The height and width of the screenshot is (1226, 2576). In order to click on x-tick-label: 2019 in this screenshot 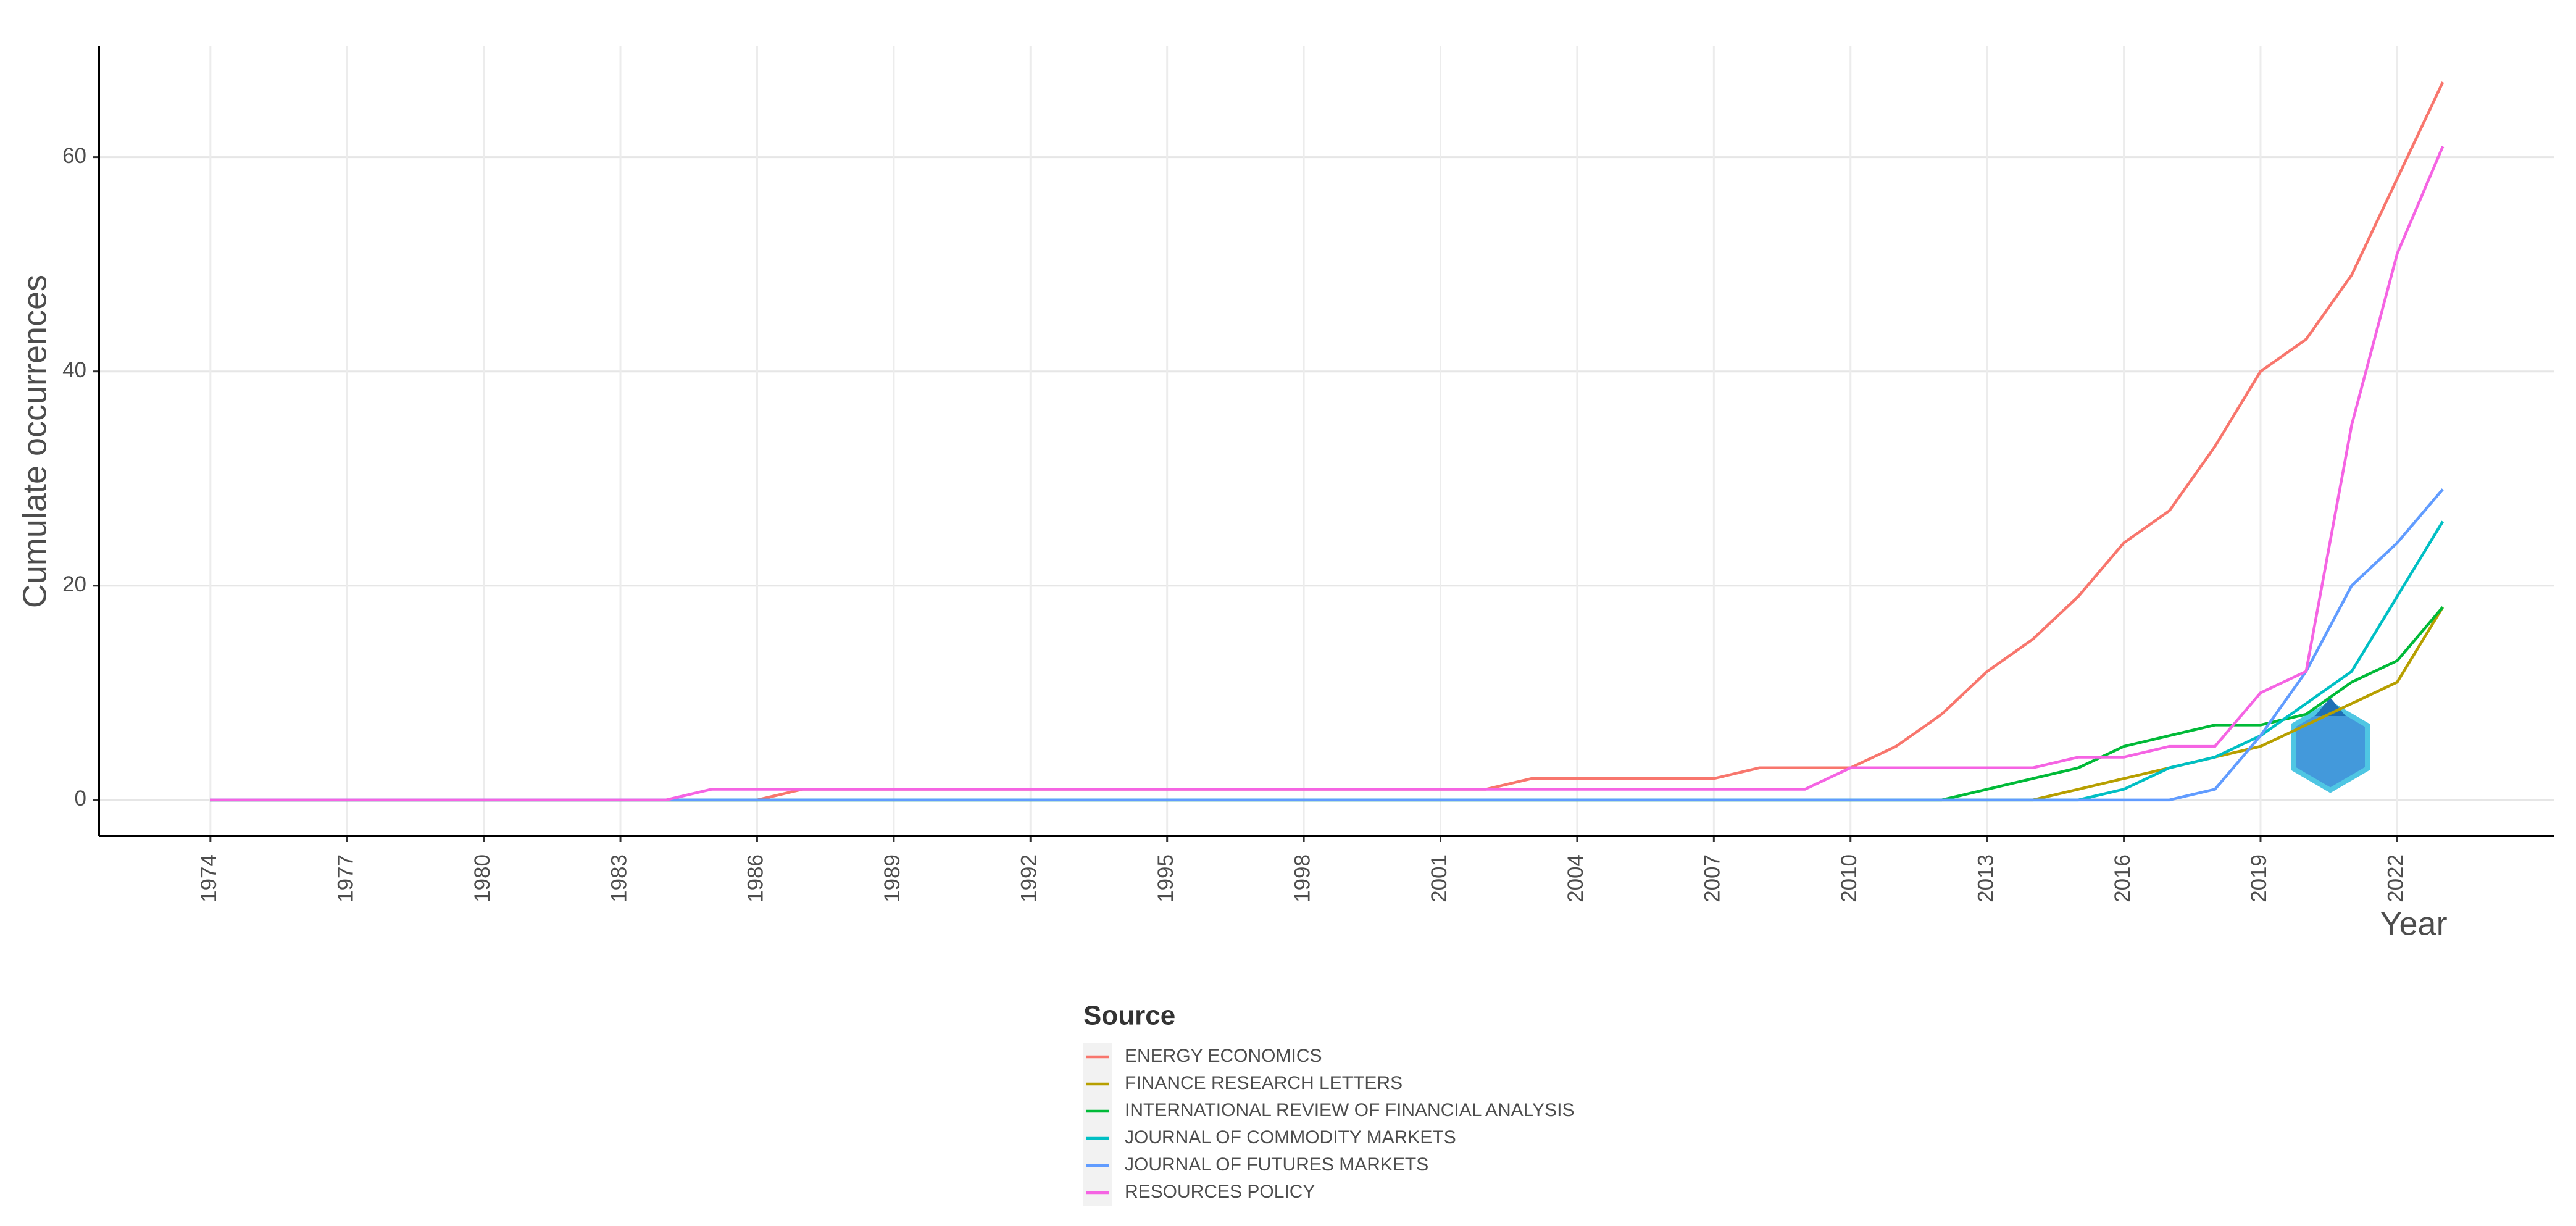, I will do `click(2259, 878)`.